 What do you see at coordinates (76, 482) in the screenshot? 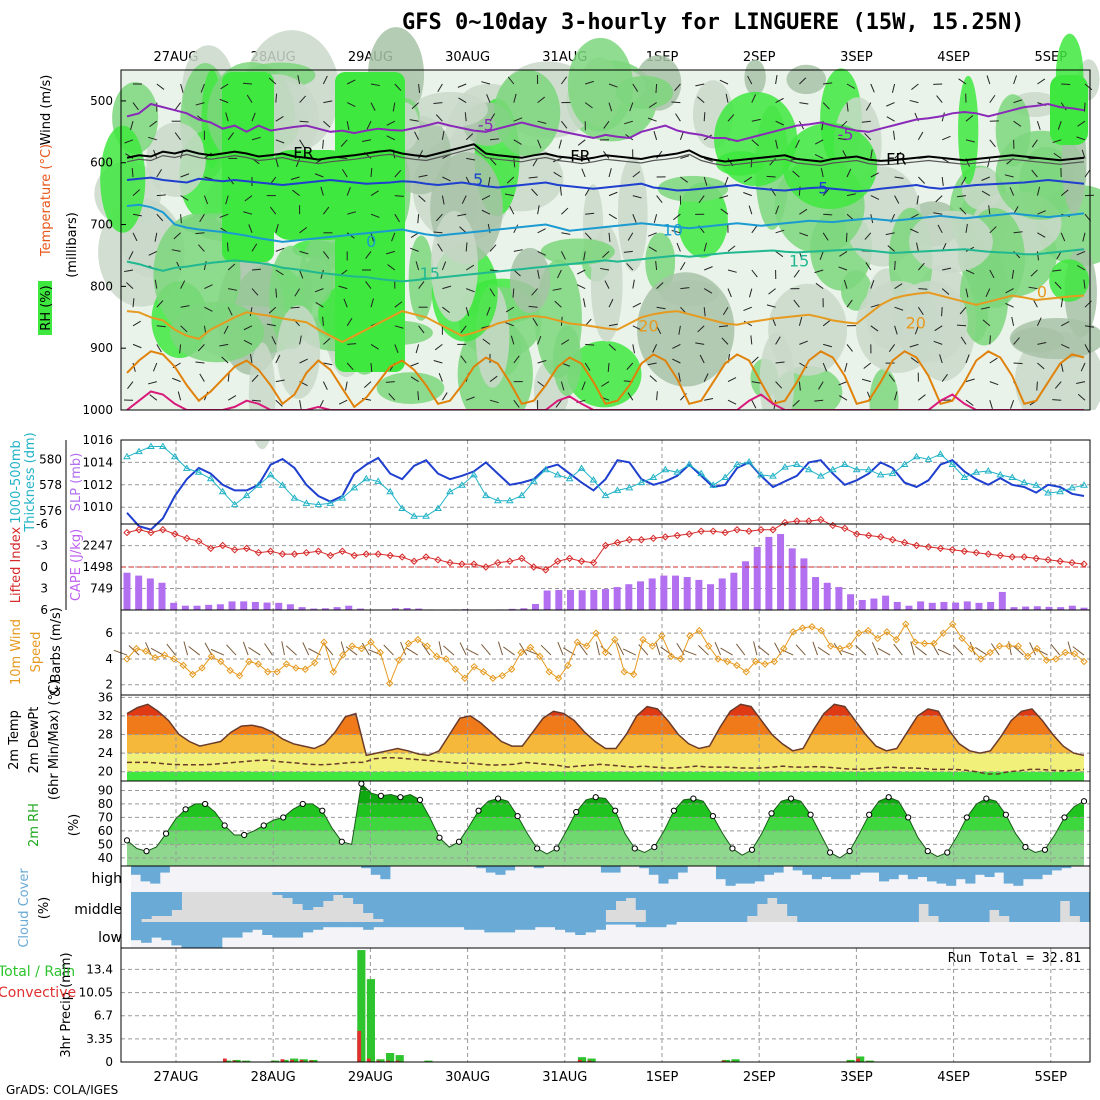
I see `slp-label: SLP (mb)` at bounding box center [76, 482].